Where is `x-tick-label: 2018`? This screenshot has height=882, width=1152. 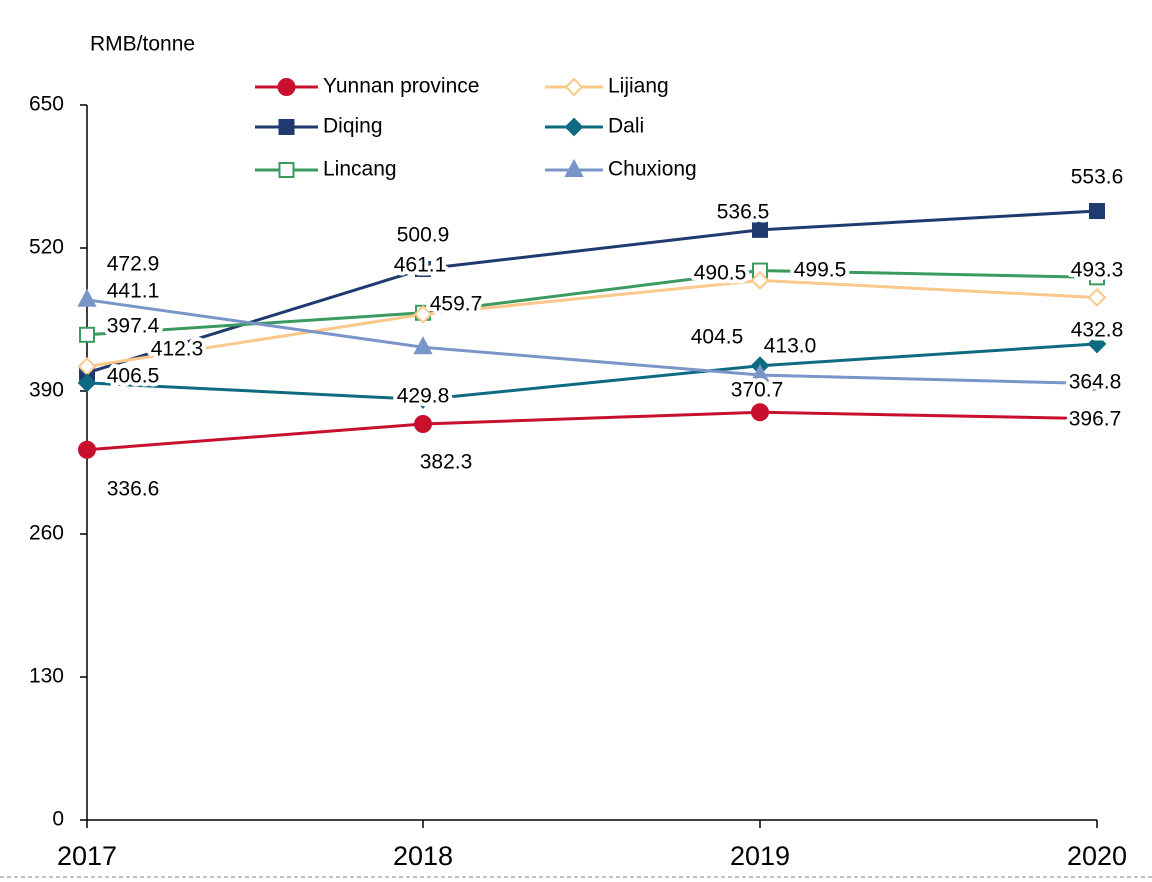
x-tick-label: 2018 is located at coordinates (423, 856).